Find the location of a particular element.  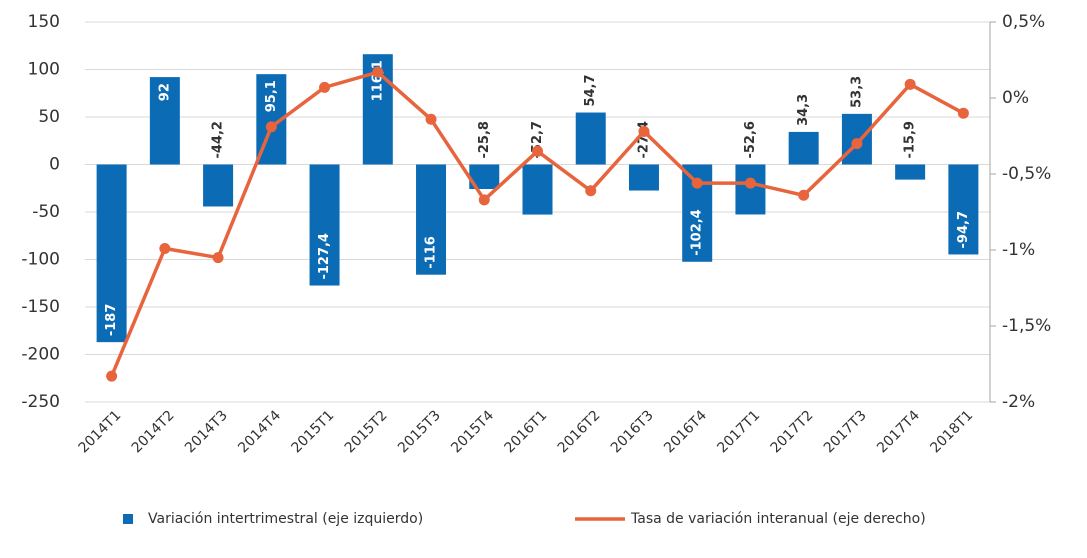

x-tick-label: 2017T3 is located at coordinates (845, 432).